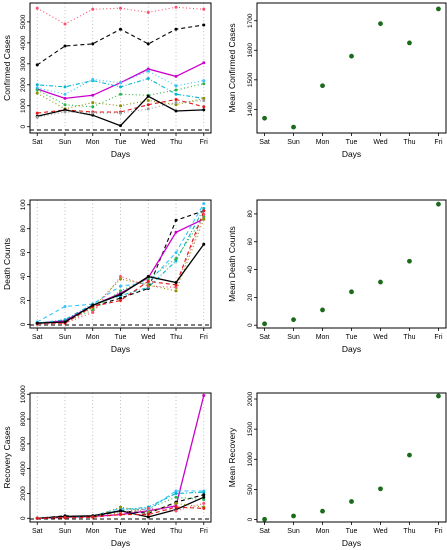  I want to click on series-line, so click(120, 45).